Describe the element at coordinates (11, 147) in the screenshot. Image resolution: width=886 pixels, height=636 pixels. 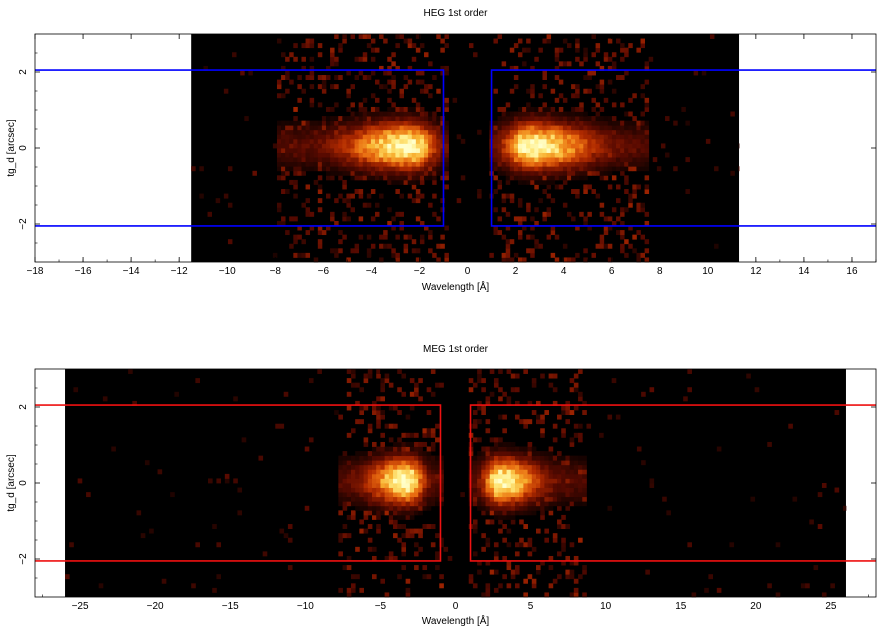
I see `y-axis-label: tg_d [arcsec]` at that location.